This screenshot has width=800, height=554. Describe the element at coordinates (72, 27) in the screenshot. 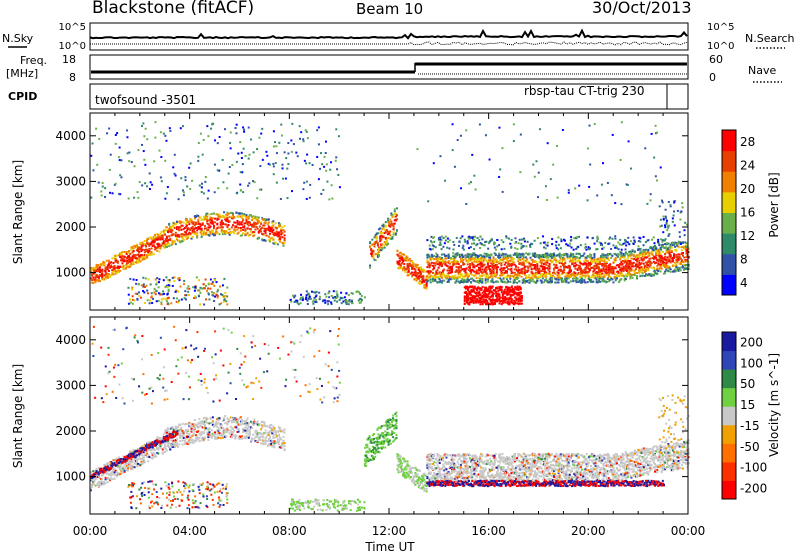

I see `noise-tick-left-top: 10^5` at that location.